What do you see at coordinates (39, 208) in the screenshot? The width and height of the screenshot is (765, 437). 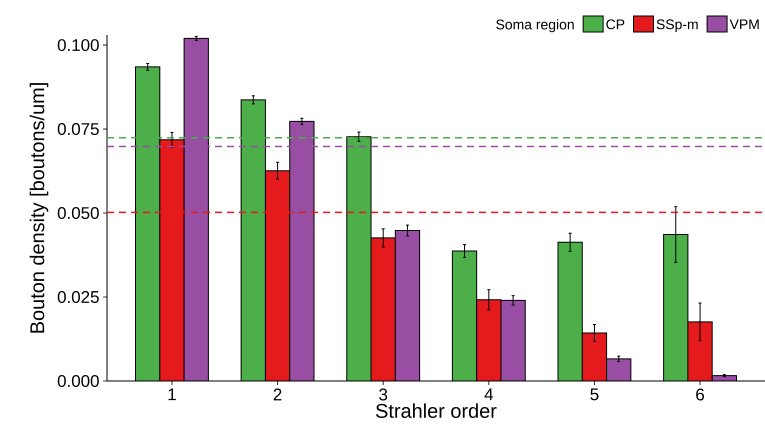 I see `y-axis-title: Bouton density [boutons/um]` at bounding box center [39, 208].